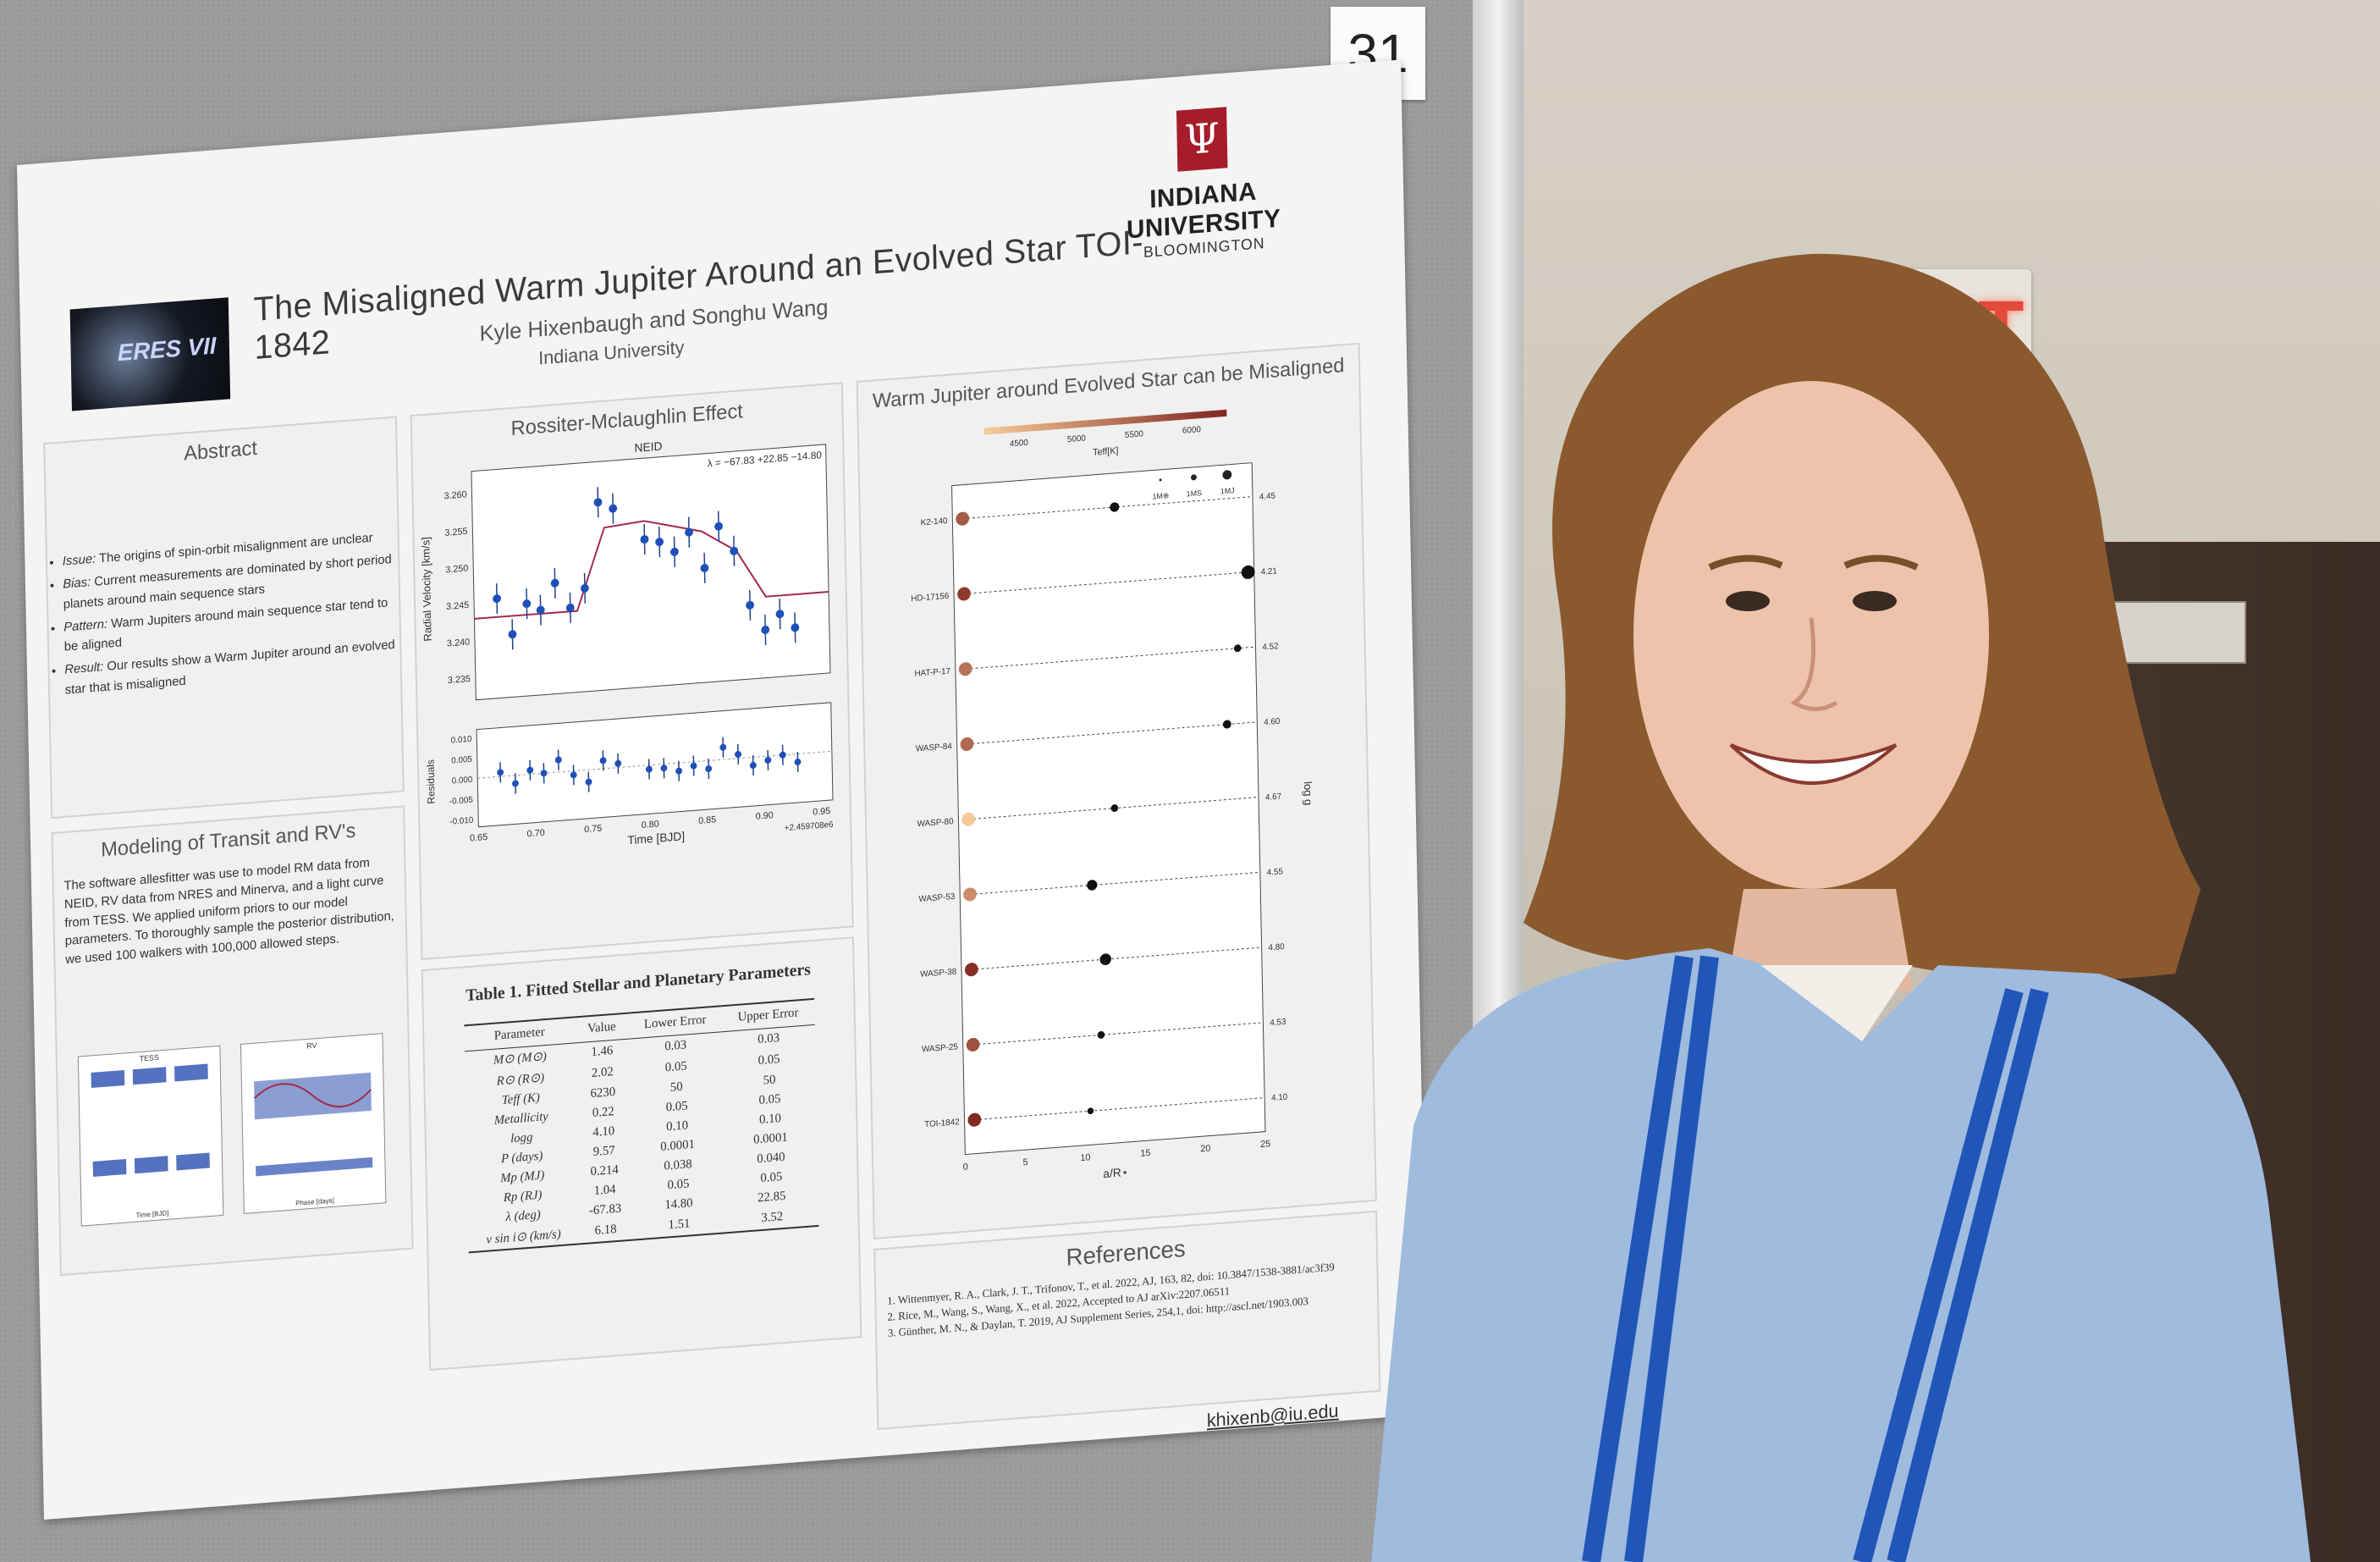  What do you see at coordinates (931, 598) in the screenshot?
I see `system-name-label: HD-17156` at bounding box center [931, 598].